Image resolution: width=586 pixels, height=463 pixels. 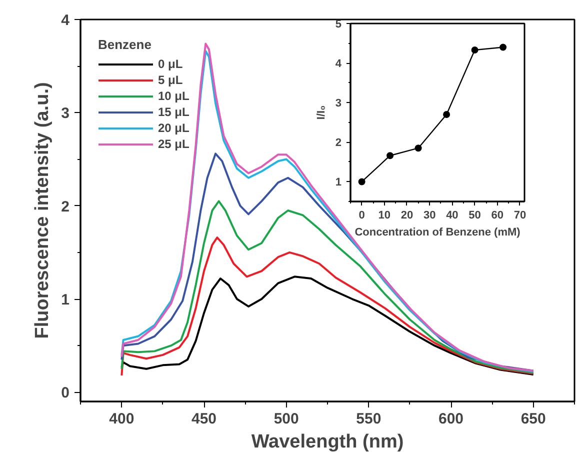 What do you see at coordinates (170, 80) in the screenshot?
I see `legend-label: 5 μL` at bounding box center [170, 80].